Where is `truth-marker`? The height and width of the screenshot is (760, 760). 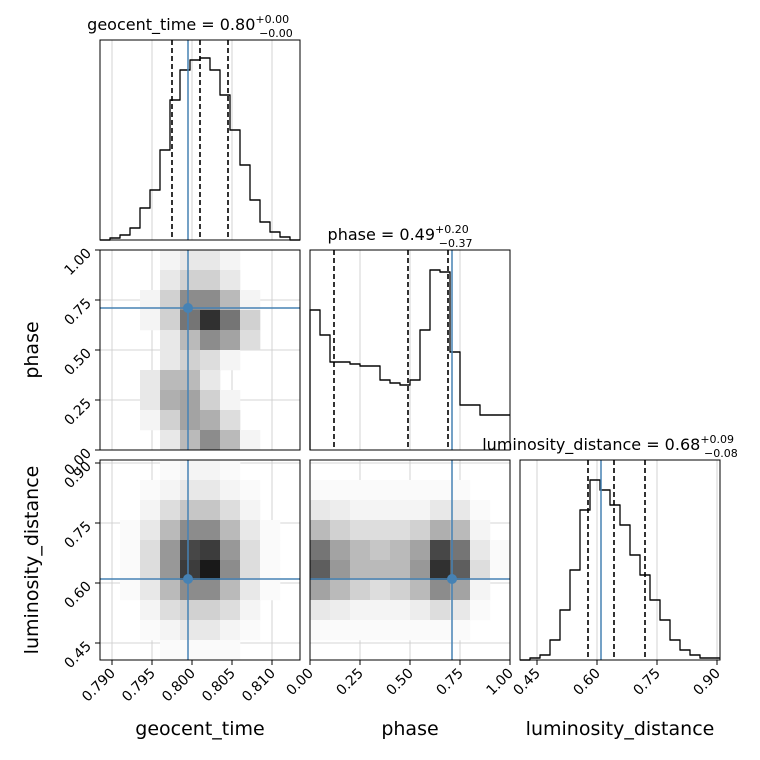
truth-marker is located at coordinates (188, 579).